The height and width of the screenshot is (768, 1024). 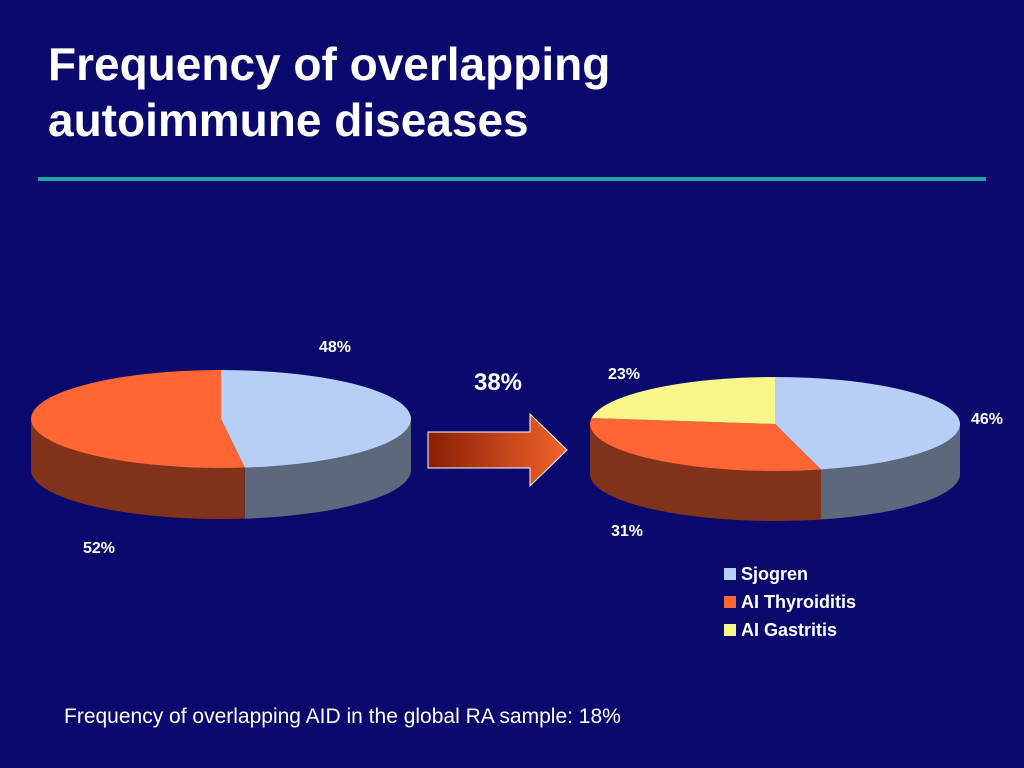 I want to click on arrow-label: 38%, so click(x=498, y=382).